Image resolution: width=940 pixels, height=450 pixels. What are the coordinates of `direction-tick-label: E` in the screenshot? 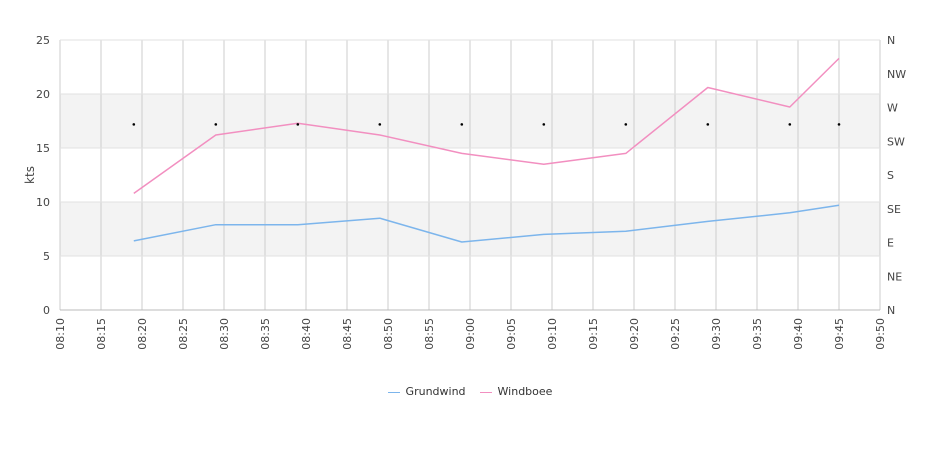 It's located at (890, 243).